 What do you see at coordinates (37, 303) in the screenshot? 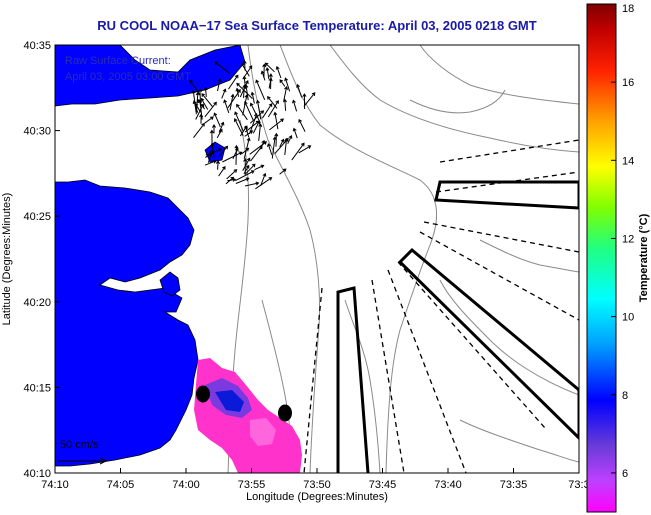
I see `y-tick-label: 40:20` at bounding box center [37, 303].